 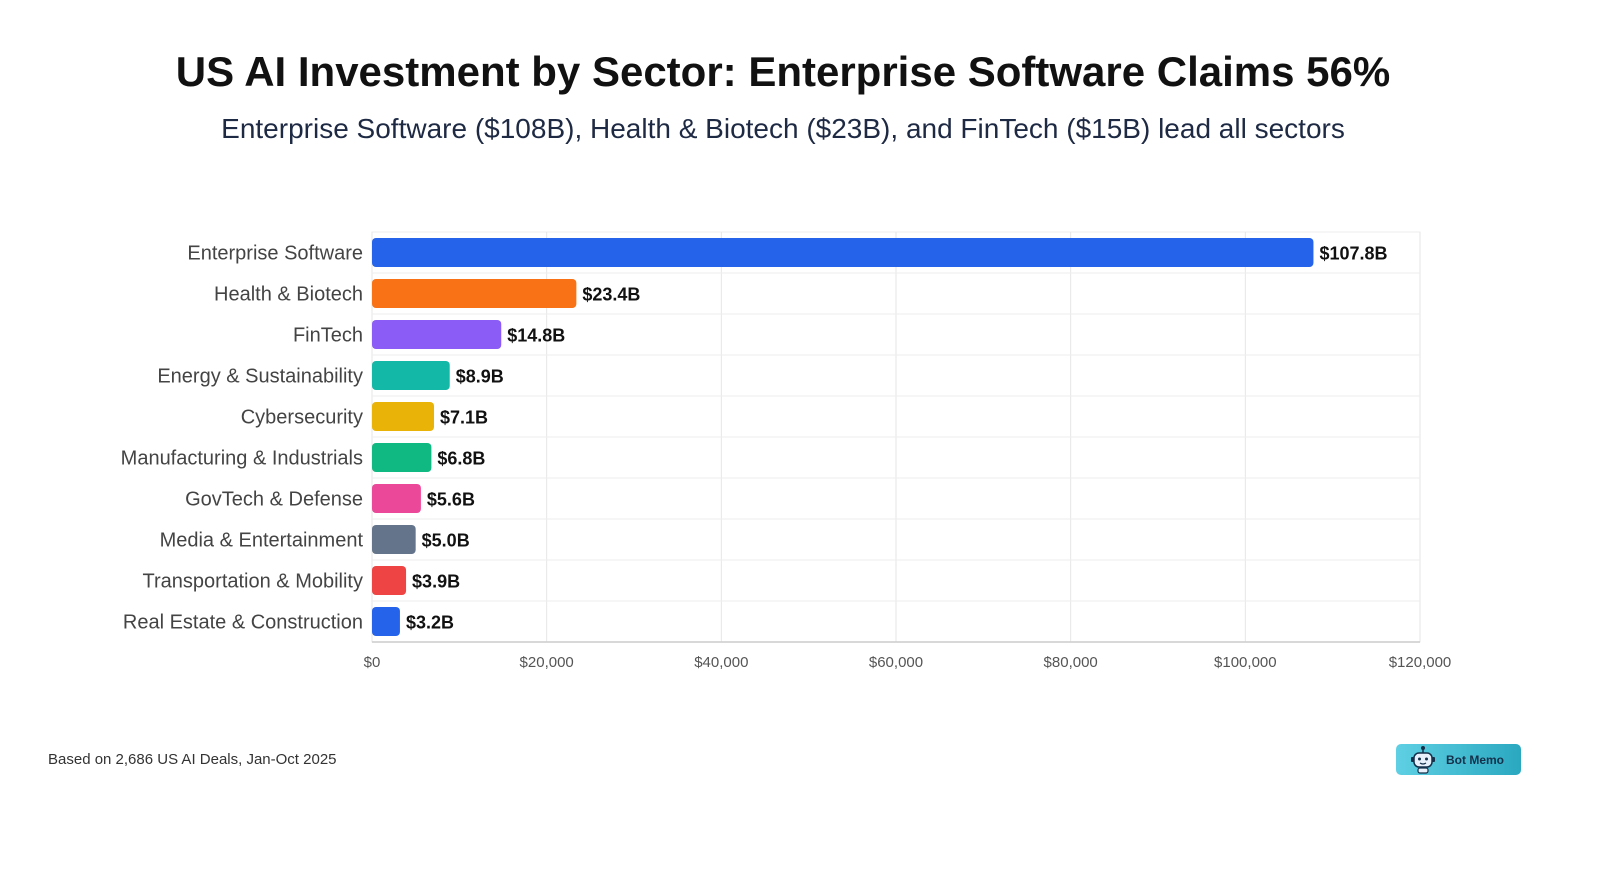 I want to click on data-label: $3.9B, so click(x=436, y=582).